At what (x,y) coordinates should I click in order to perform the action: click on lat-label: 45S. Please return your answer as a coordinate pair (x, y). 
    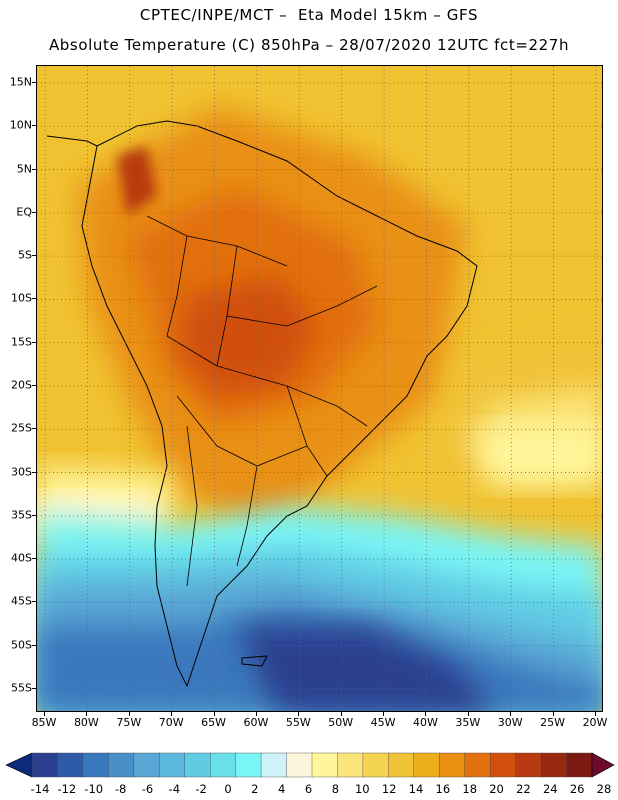
    Looking at the image, I should click on (21, 601).